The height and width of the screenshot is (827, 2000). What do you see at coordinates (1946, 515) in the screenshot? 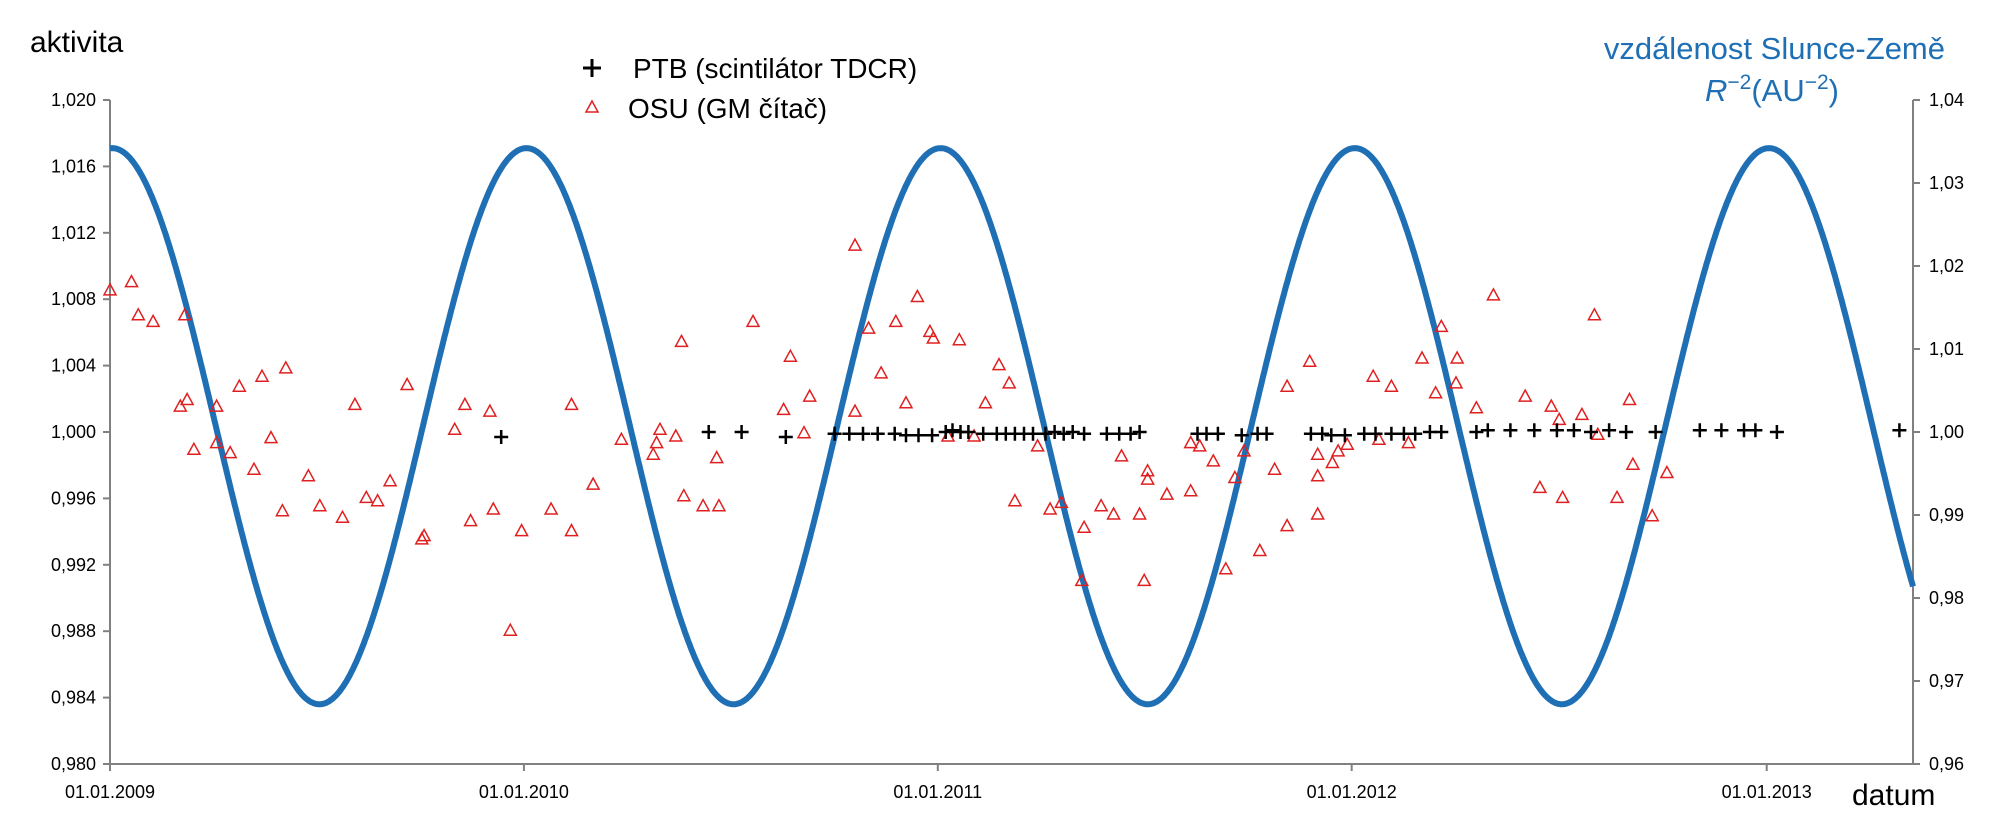
I see `y2-tick-label: 0,99` at bounding box center [1946, 515].